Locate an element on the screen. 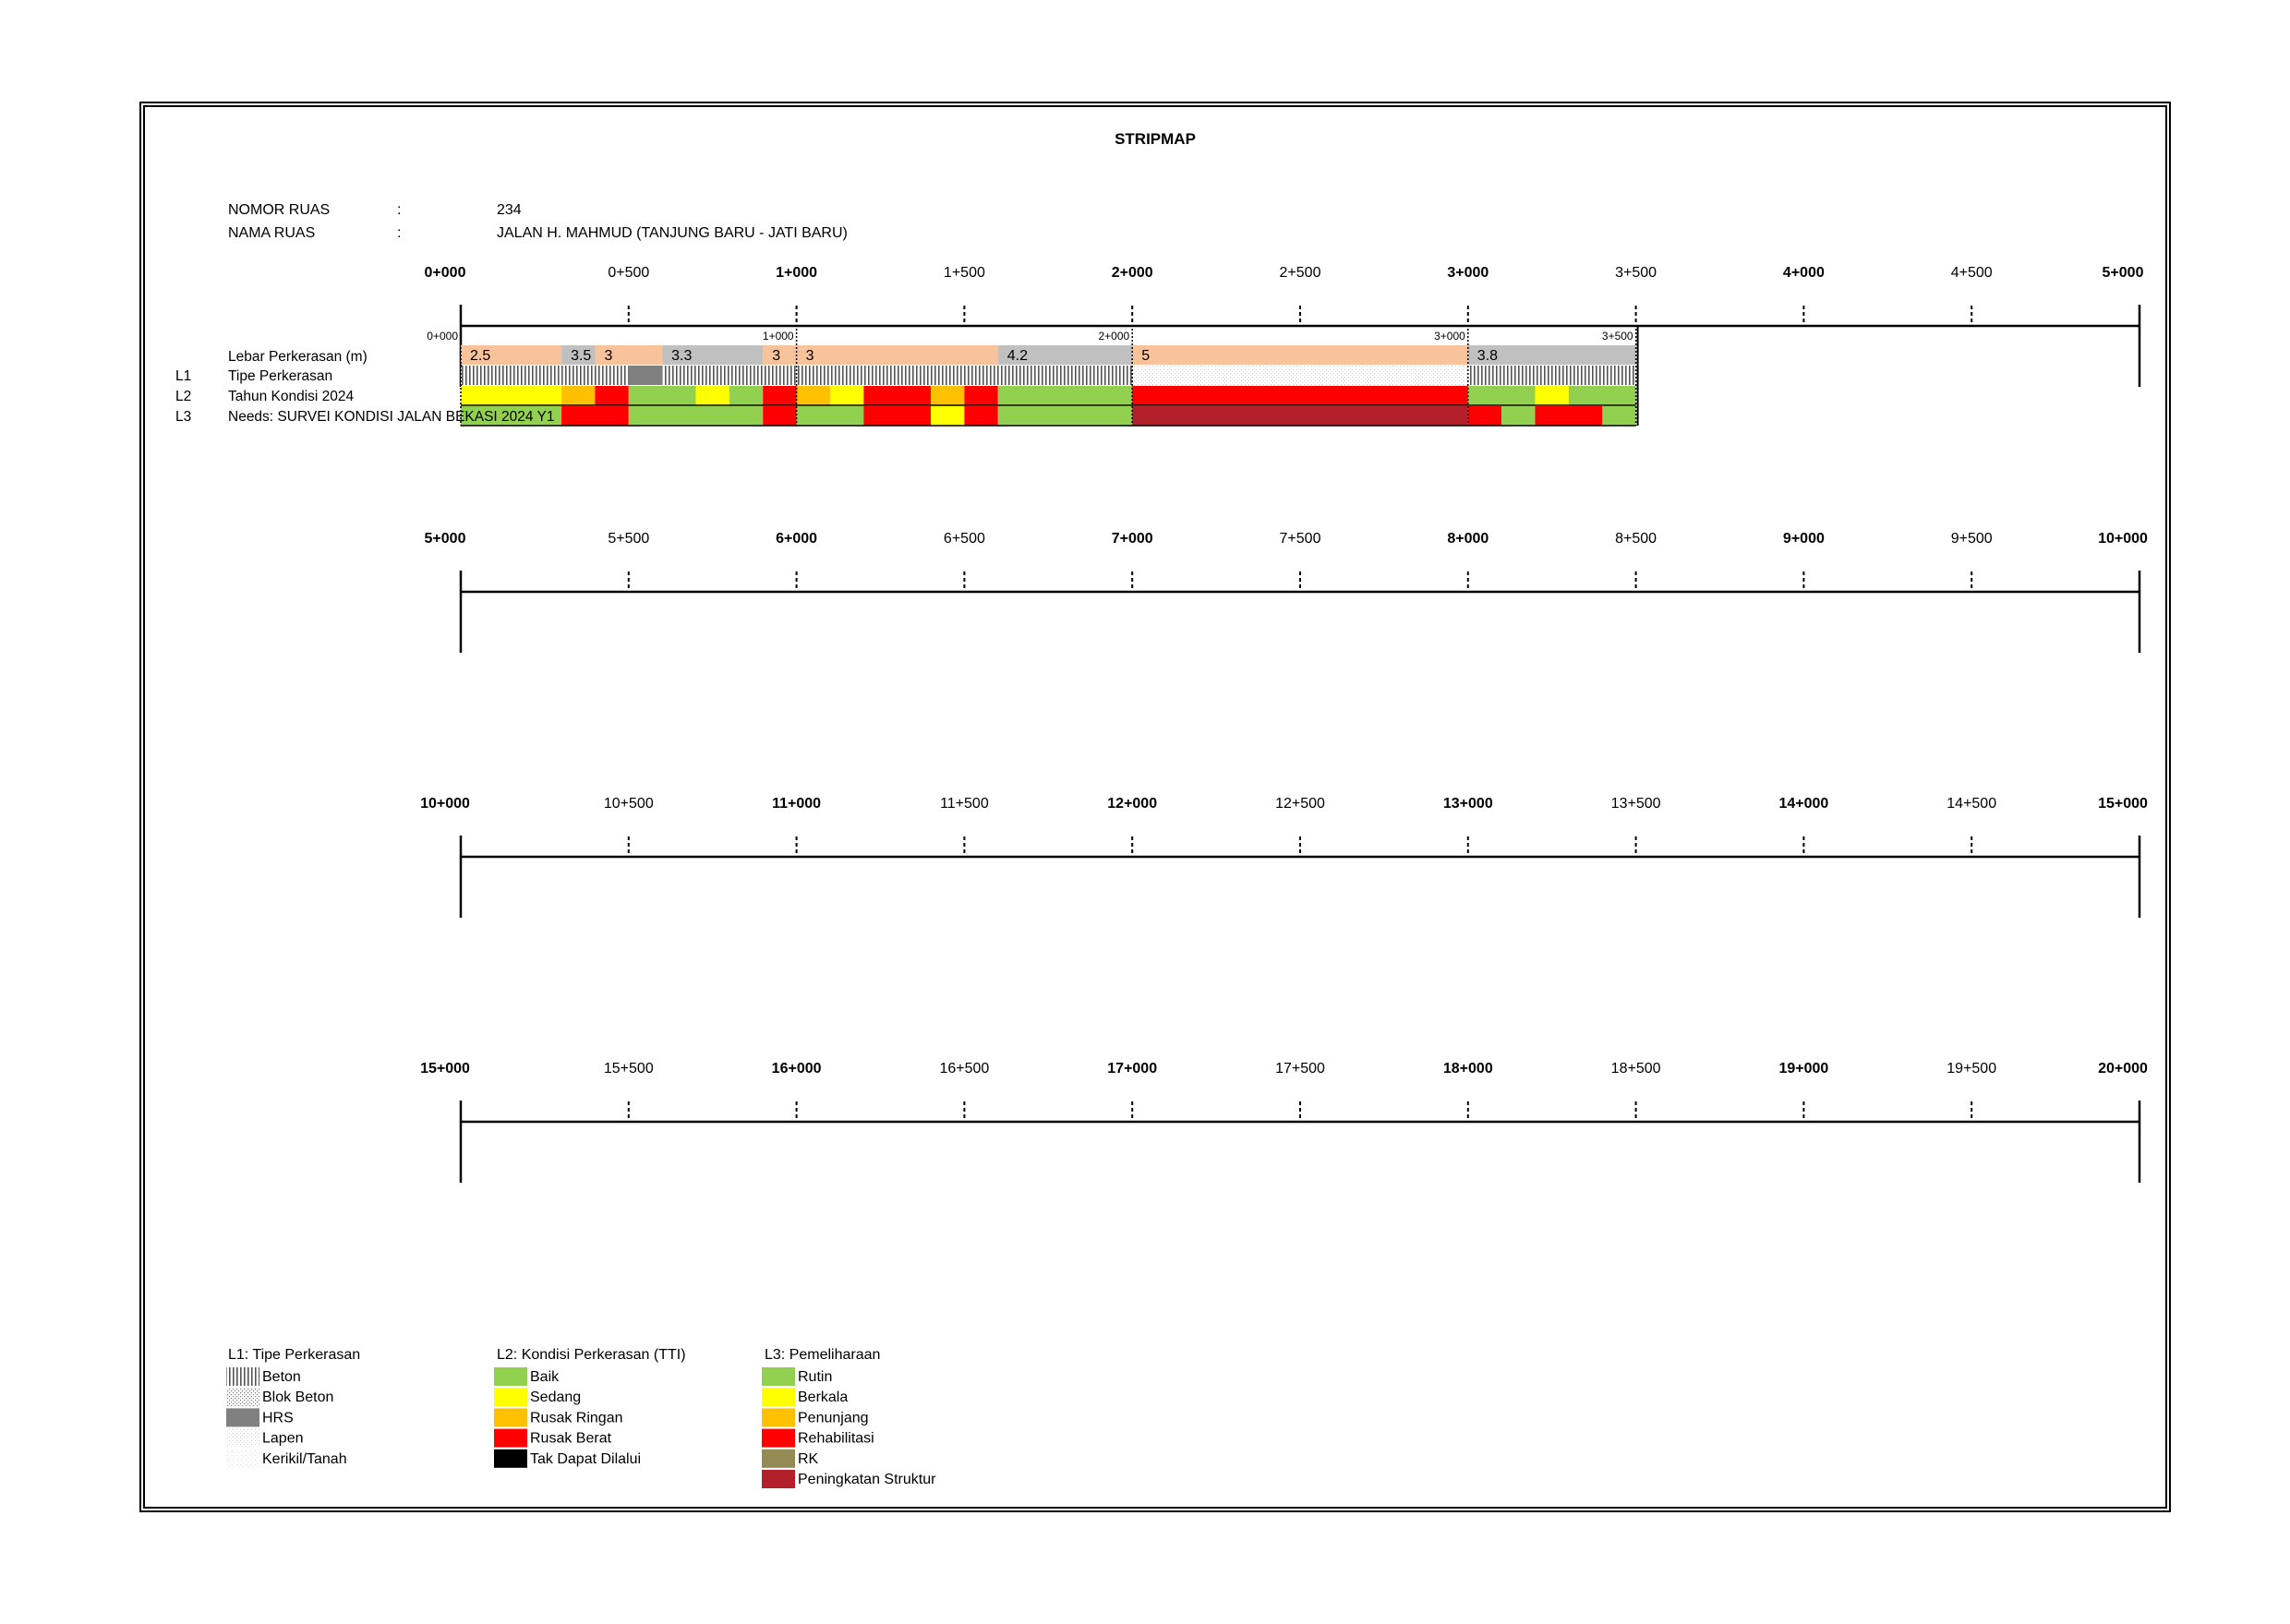 Image resolution: width=2290 pixels, height=1624 pixels. legend-l1-label: Lapen is located at coordinates (283, 1439).